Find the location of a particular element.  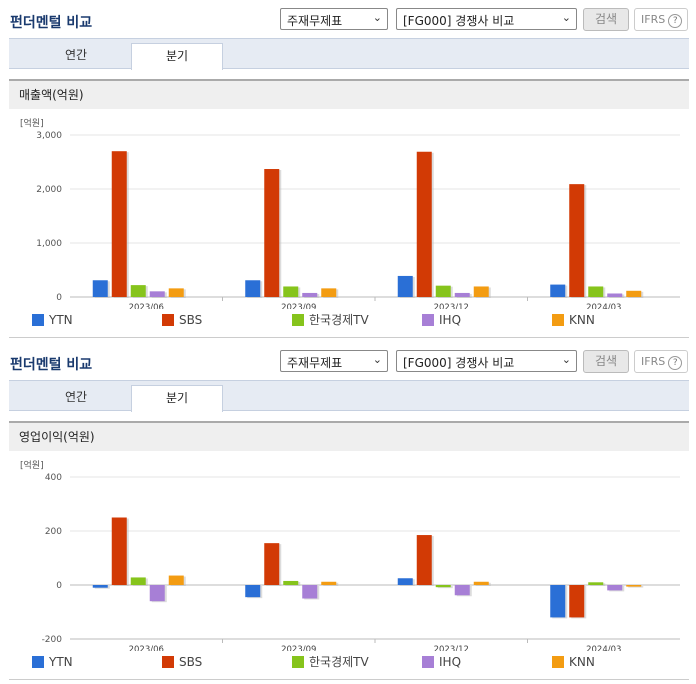

x-category-label: 2024/03 is located at coordinates (603, 648).